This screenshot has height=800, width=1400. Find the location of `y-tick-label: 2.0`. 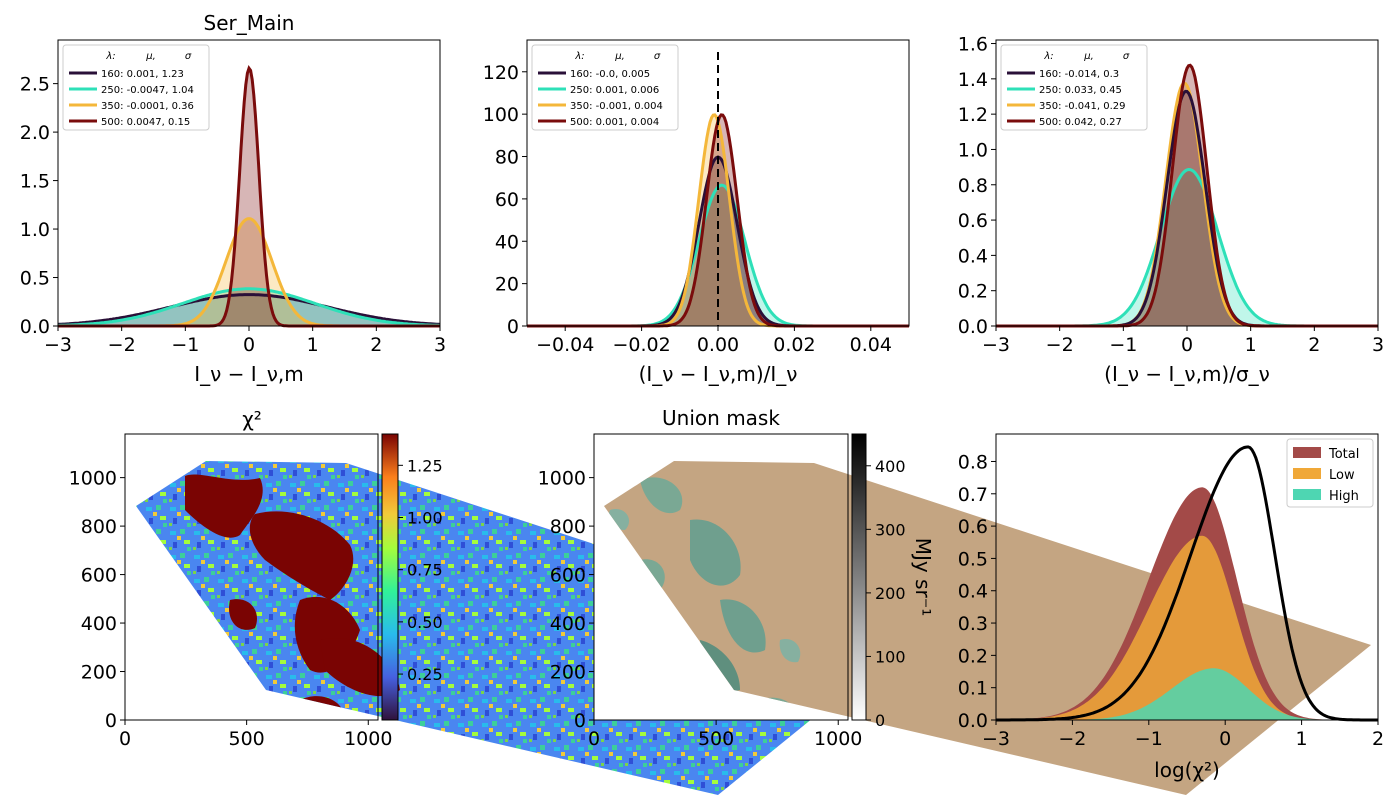

y-tick-label: 2.0 is located at coordinates (35, 133).